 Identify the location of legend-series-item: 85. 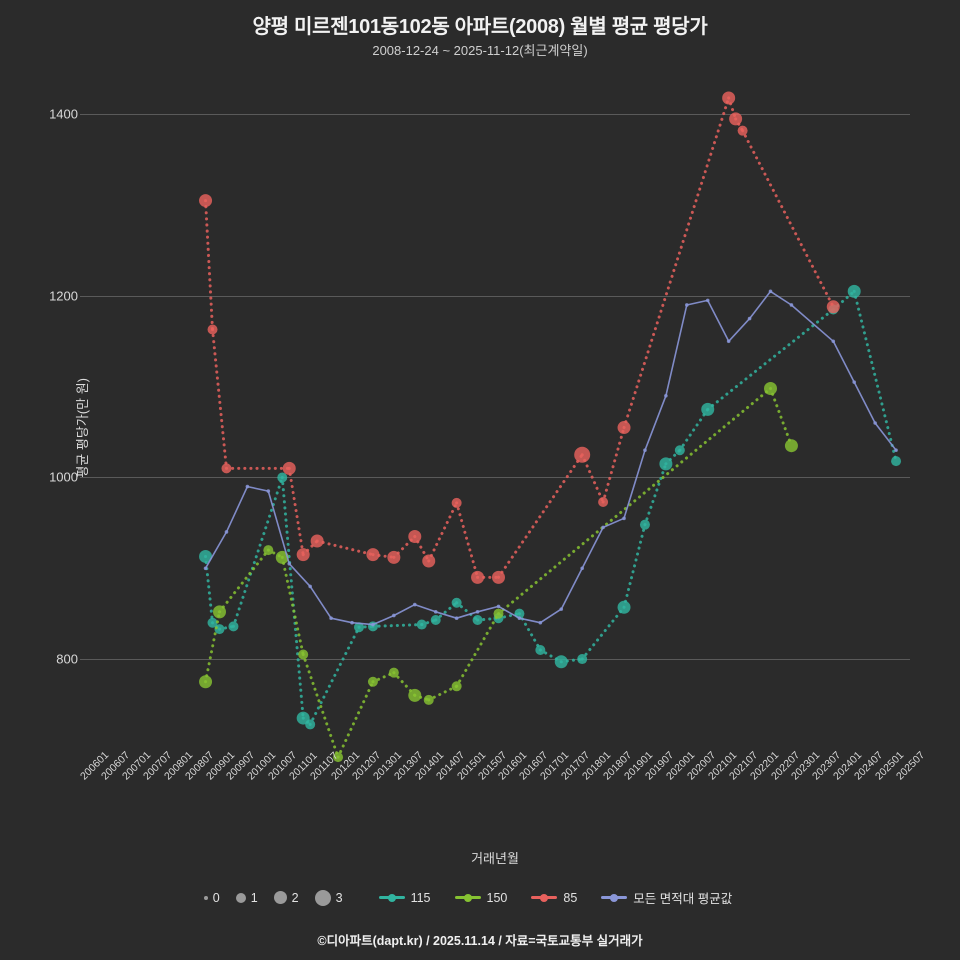
(554, 898).